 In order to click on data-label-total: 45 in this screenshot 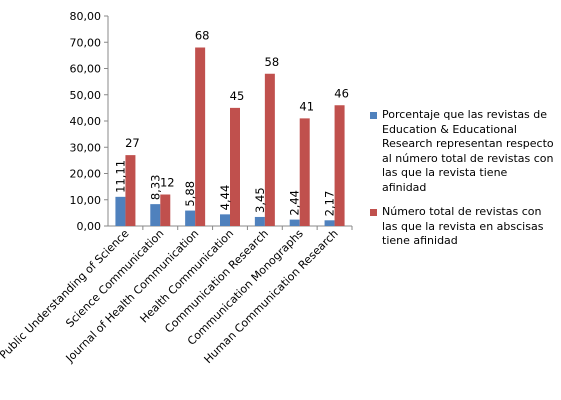, I will do `click(237, 96)`.